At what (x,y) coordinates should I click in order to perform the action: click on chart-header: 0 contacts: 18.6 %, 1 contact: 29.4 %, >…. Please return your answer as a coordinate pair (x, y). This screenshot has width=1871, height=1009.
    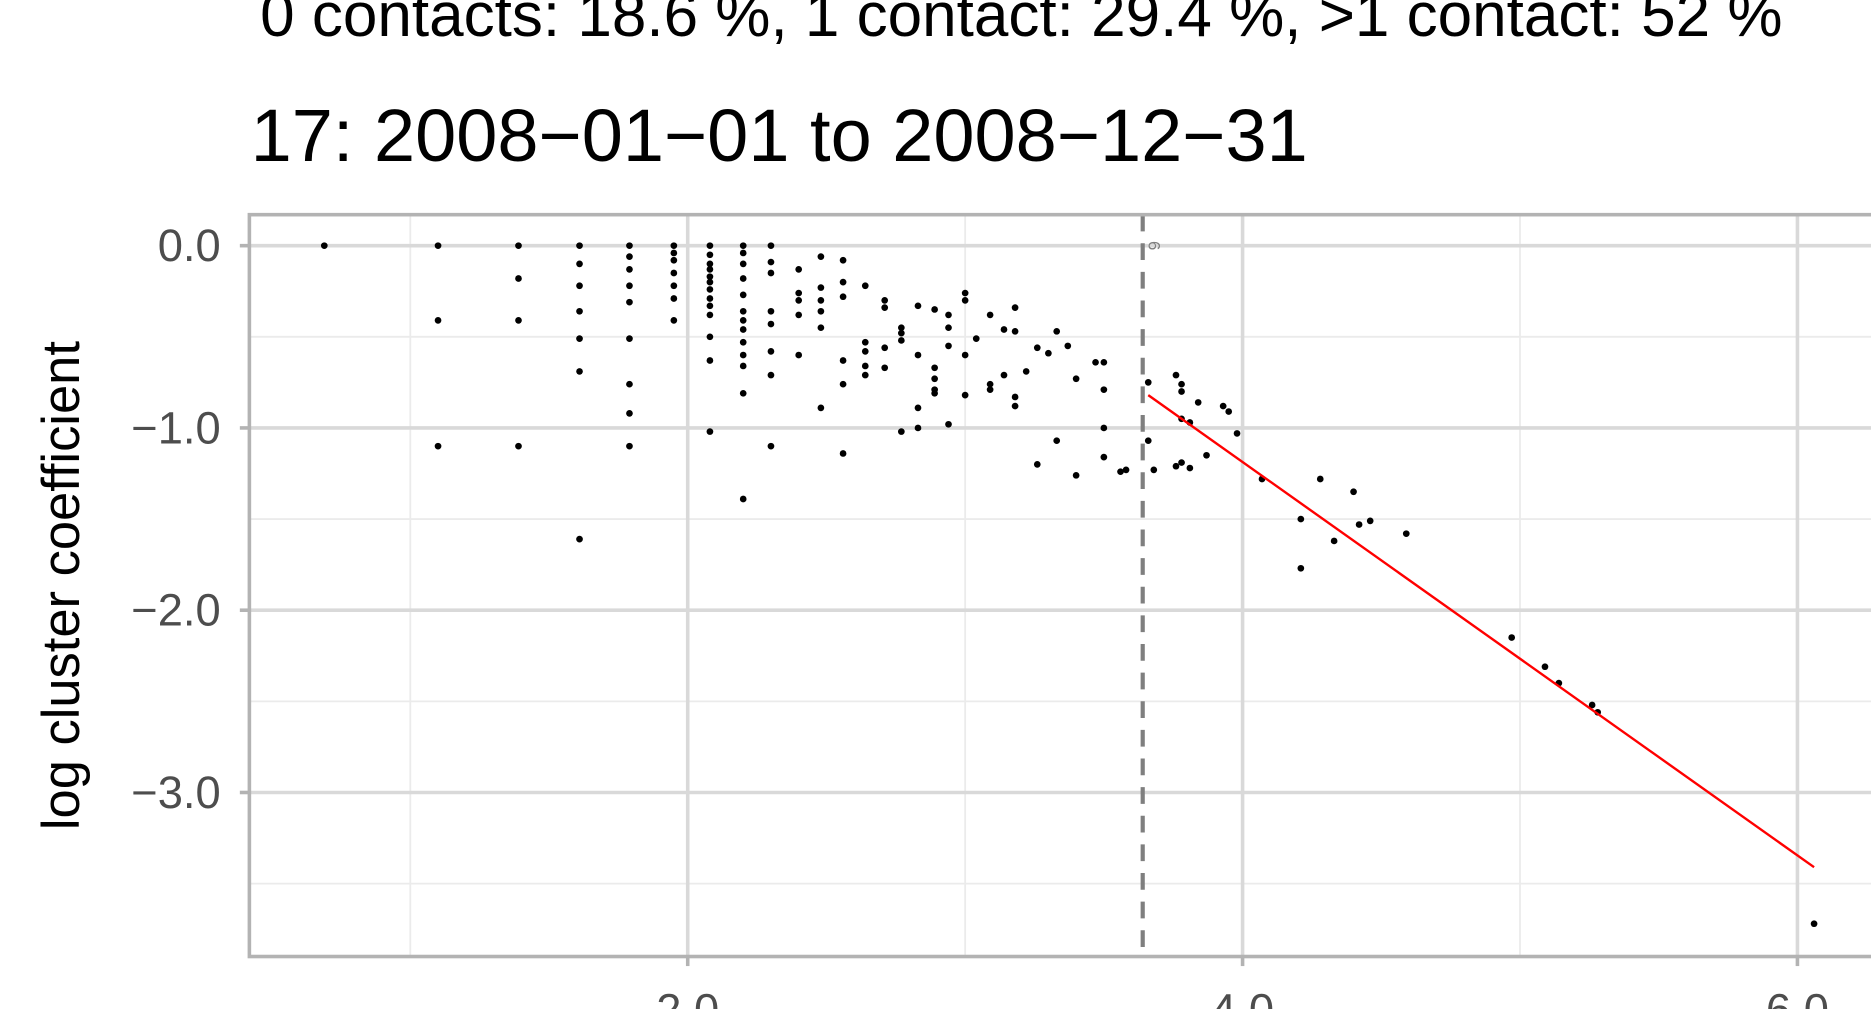
    Looking at the image, I should click on (1021, 25).